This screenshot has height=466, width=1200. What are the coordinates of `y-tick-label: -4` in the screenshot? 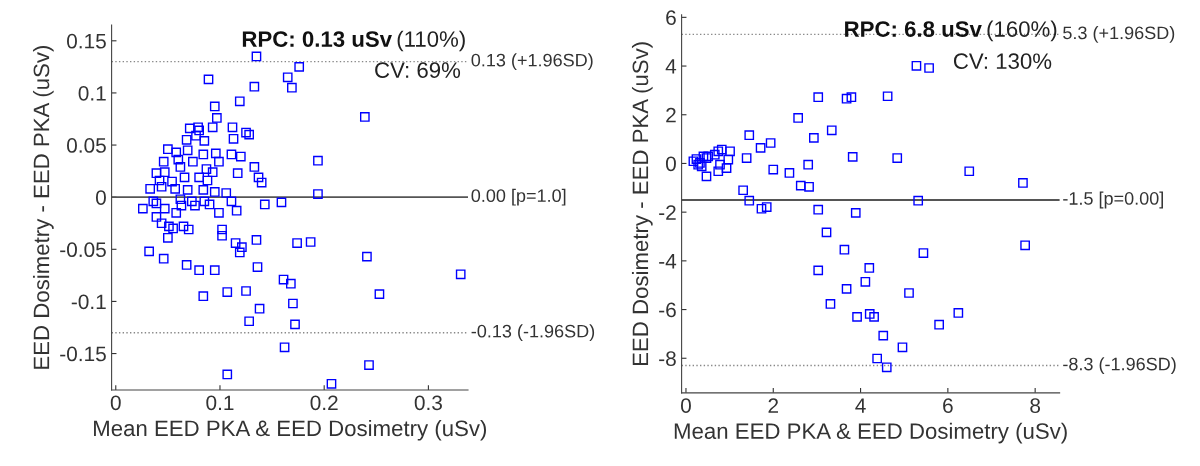 It's located at (668, 261).